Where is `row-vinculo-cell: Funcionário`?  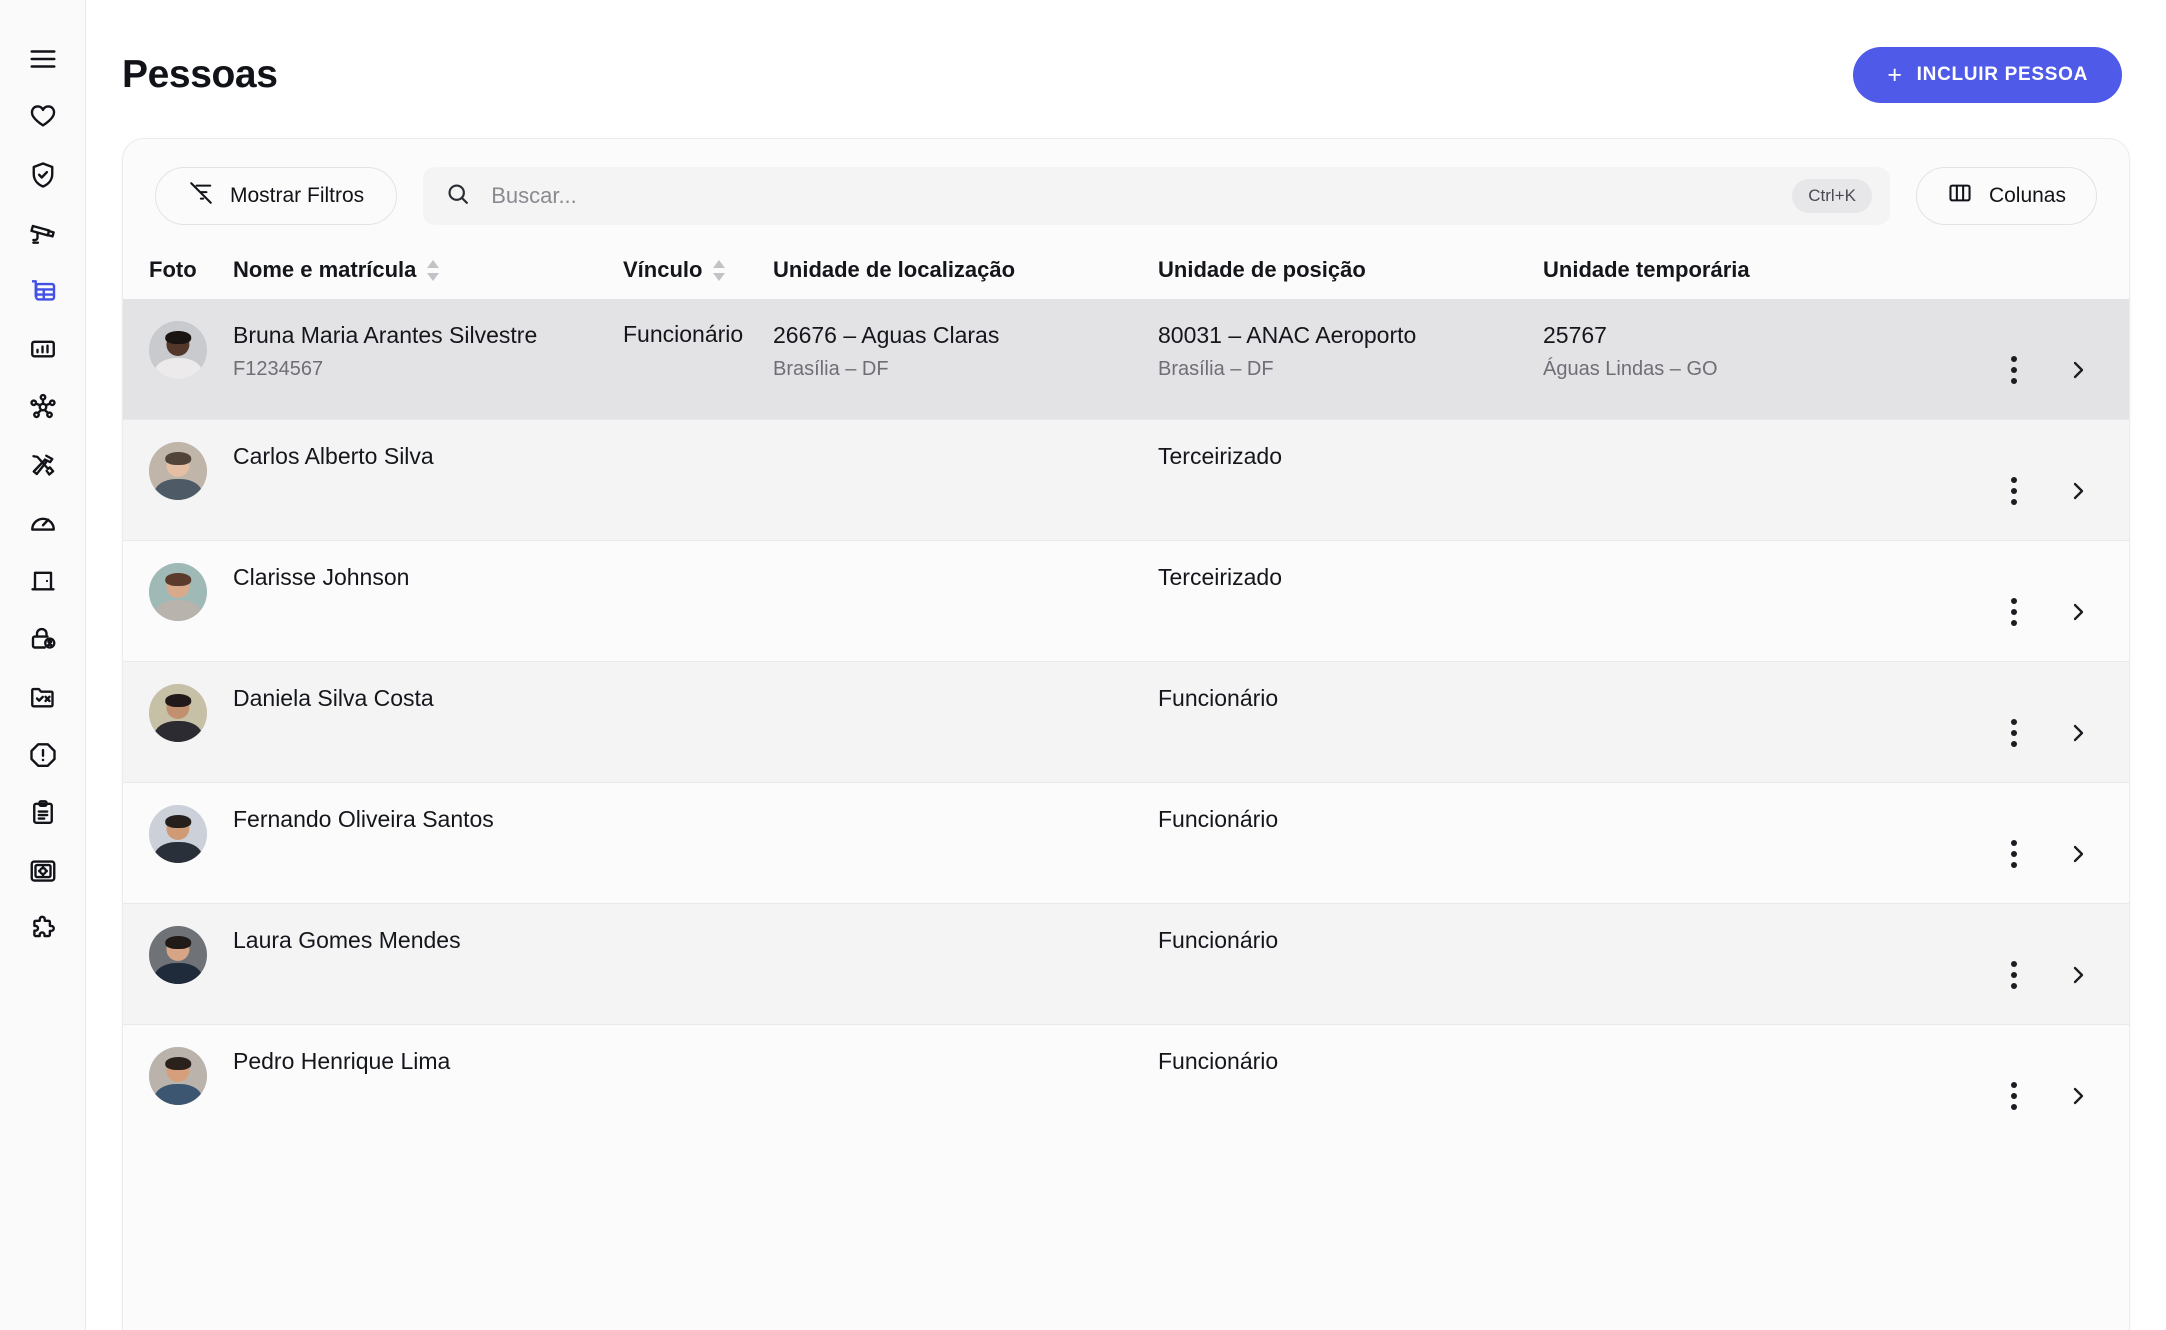 row-vinculo-cell: Funcionário is located at coordinates (698, 334).